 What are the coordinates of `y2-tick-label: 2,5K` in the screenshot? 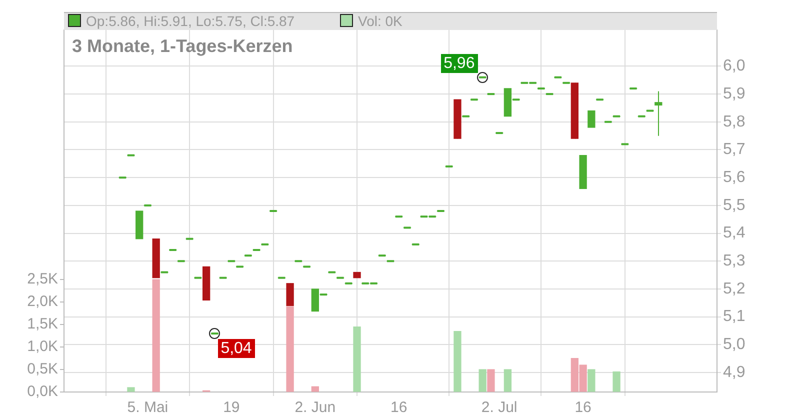 It's located at (42, 279).